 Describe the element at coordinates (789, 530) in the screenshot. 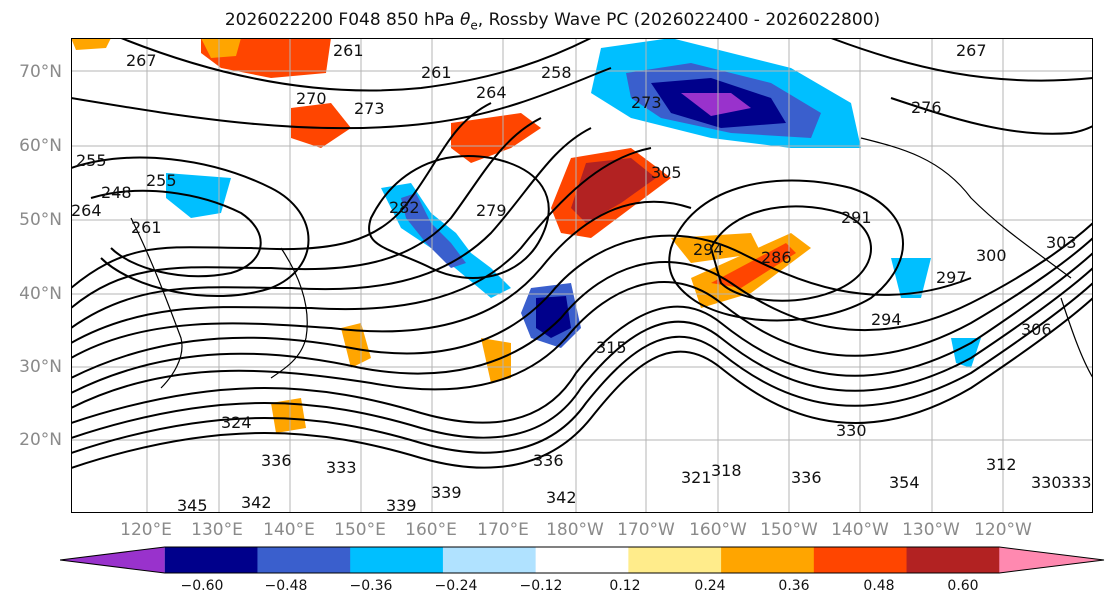

I see `lon-label-150w: 150°W` at that location.